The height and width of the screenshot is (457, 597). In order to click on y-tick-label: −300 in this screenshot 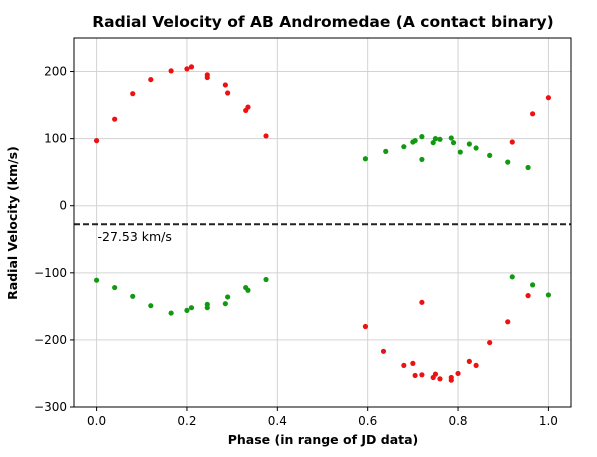, I will do `click(50, 407)`.